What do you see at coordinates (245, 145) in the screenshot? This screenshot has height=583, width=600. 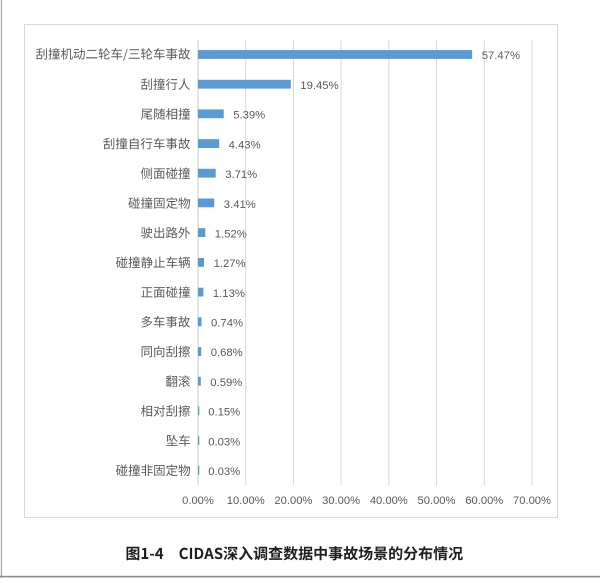 I see `svg-text: 4.43%` at bounding box center [245, 145].